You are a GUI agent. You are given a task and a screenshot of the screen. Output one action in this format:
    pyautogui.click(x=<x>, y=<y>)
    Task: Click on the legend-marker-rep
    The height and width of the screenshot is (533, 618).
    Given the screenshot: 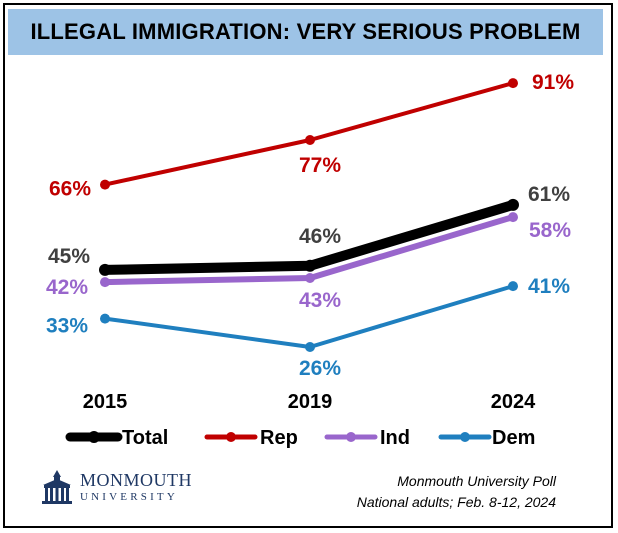 What is the action you would take?
    pyautogui.click(x=231, y=437)
    